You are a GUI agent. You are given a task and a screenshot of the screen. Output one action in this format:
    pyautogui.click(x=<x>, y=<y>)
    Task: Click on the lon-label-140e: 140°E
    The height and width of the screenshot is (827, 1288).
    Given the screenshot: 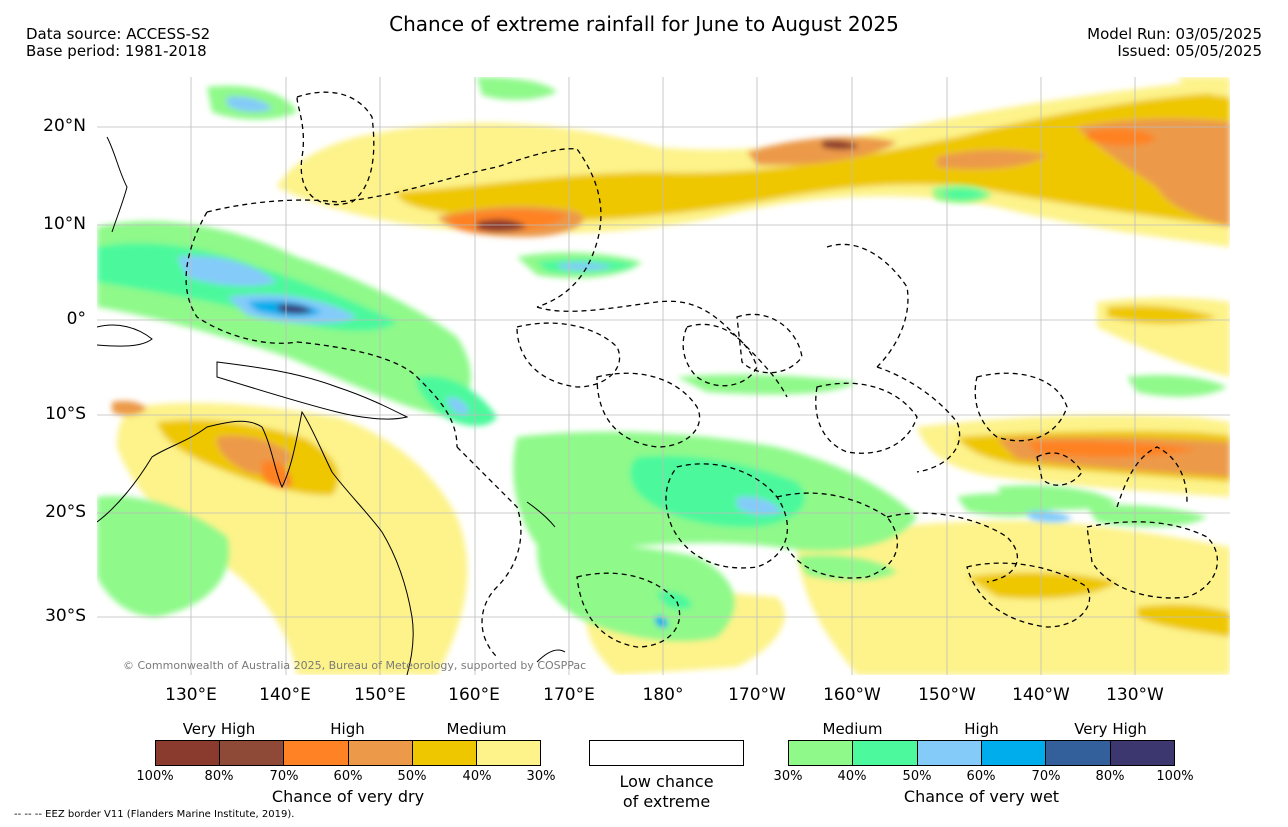 What is the action you would take?
    pyautogui.click(x=285, y=695)
    